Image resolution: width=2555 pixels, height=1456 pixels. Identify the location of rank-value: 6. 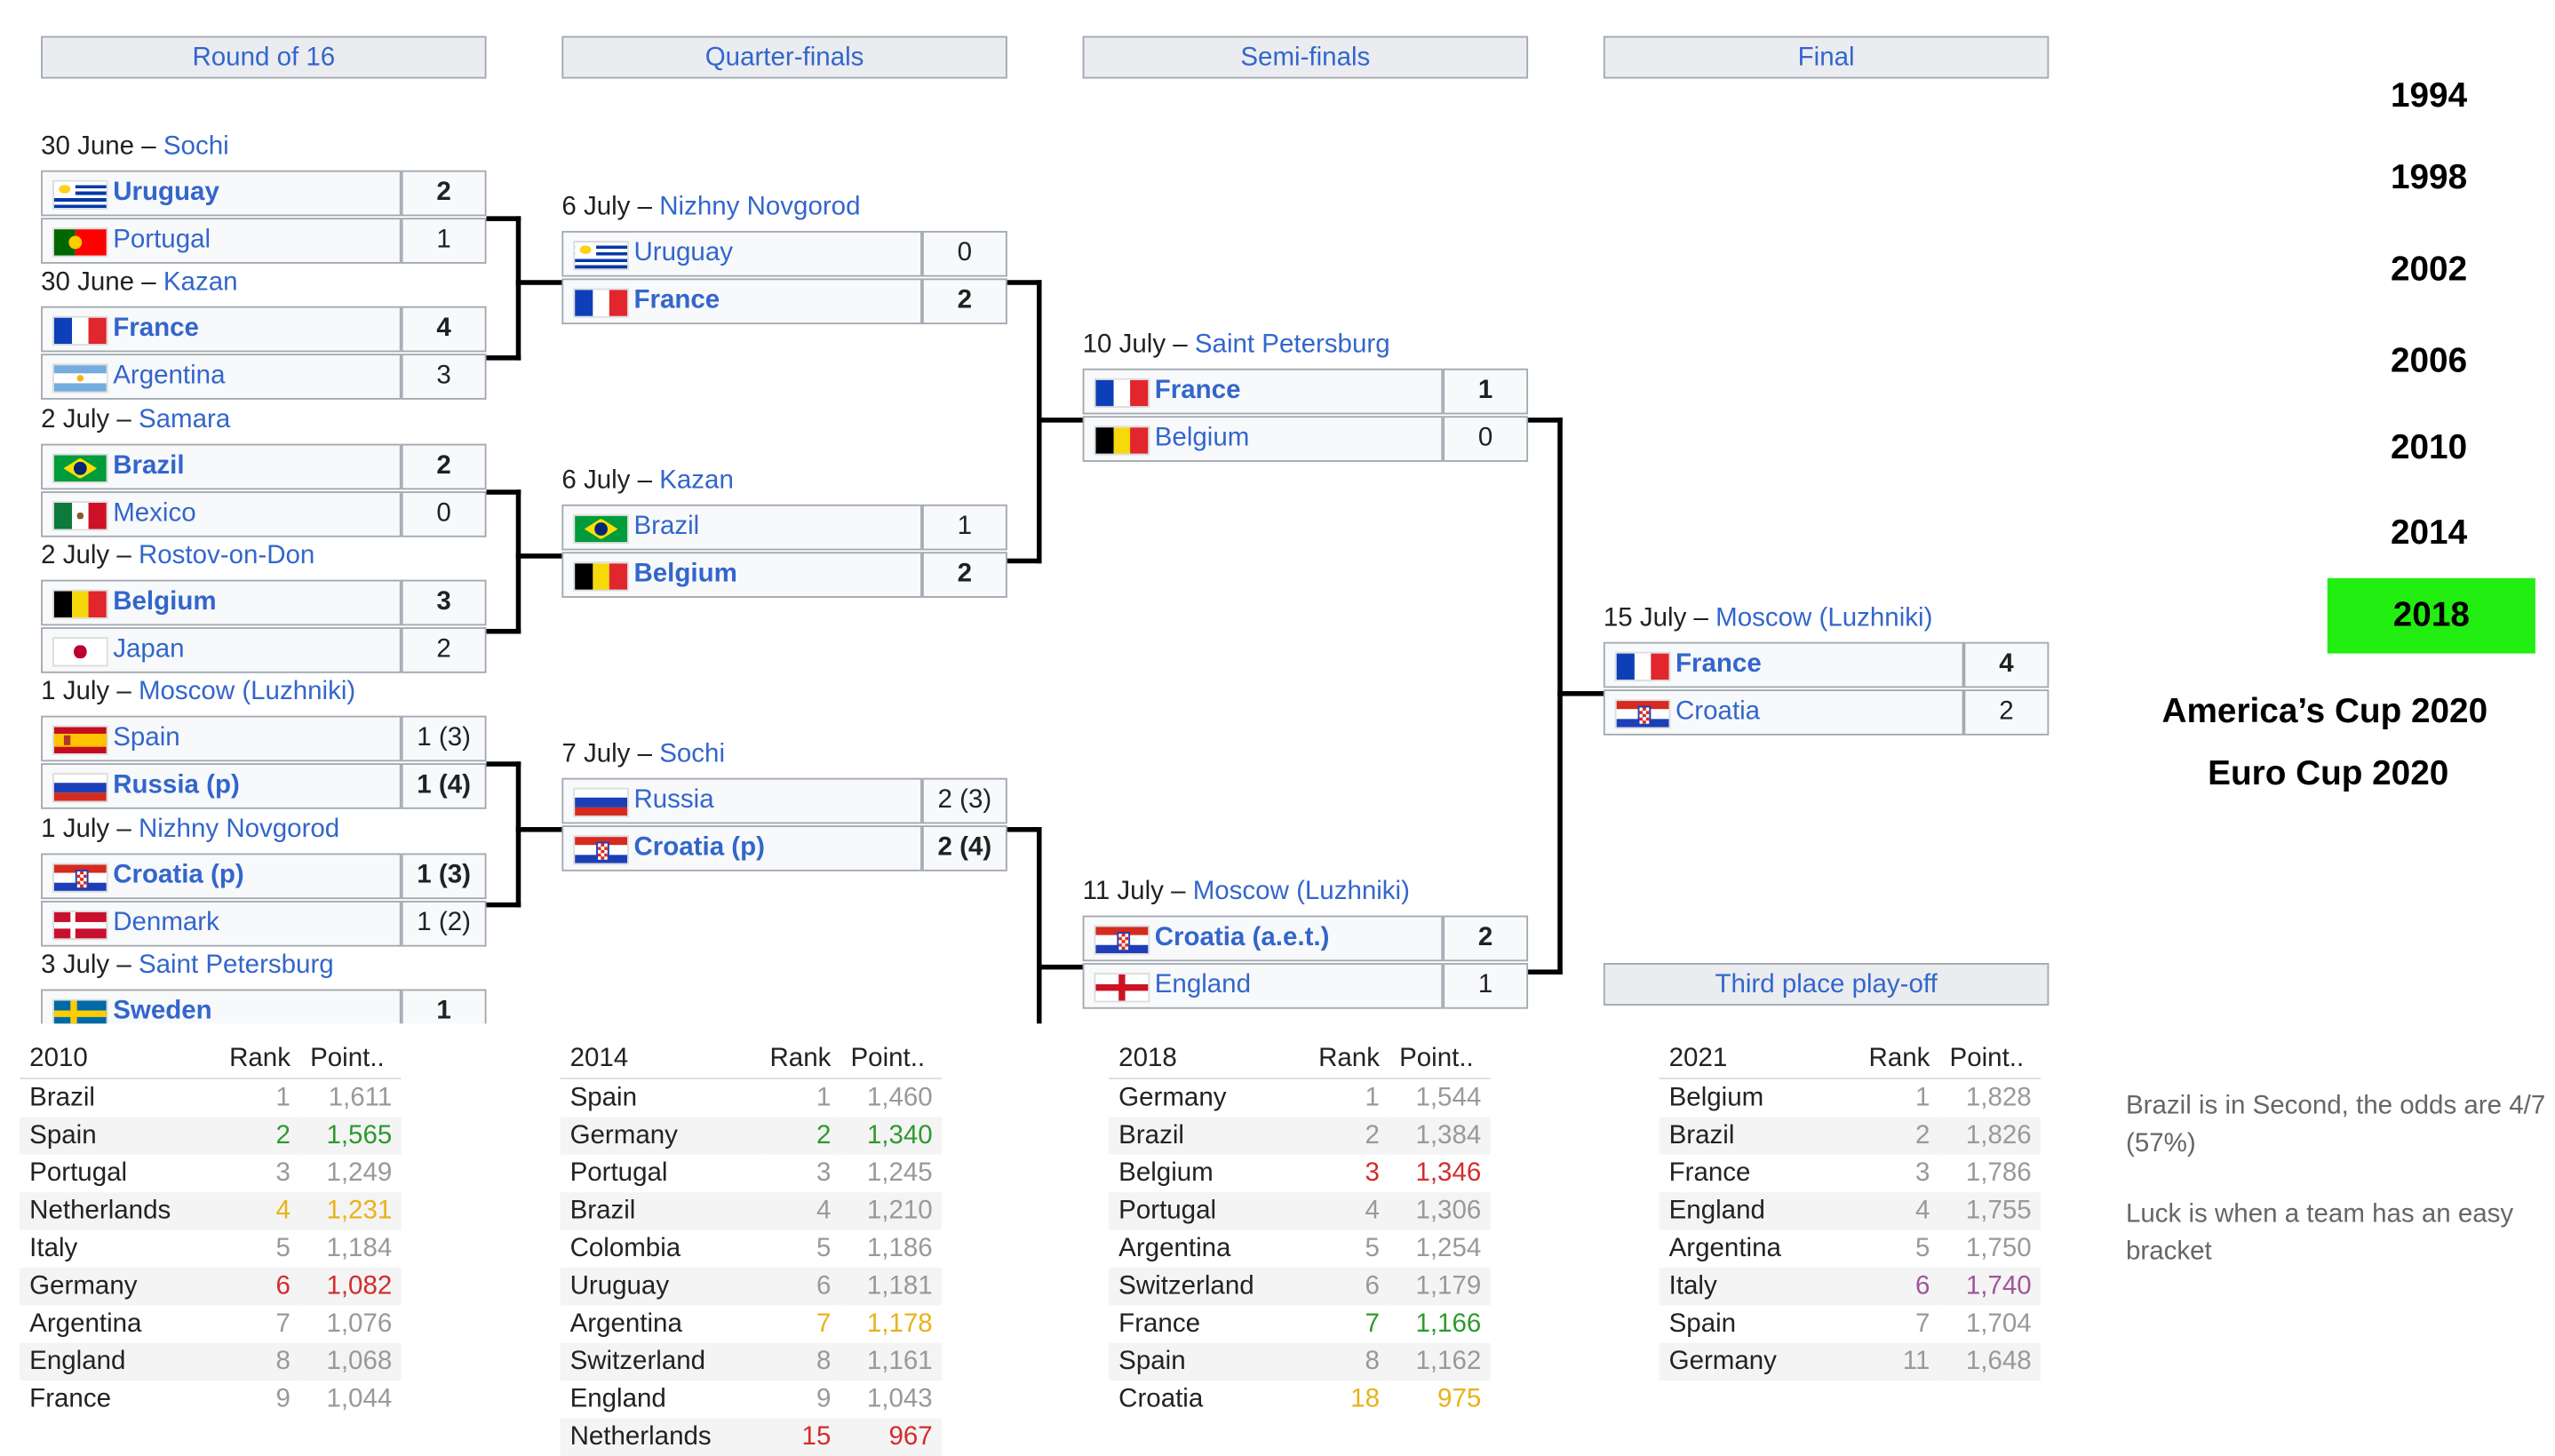
(260, 1286).